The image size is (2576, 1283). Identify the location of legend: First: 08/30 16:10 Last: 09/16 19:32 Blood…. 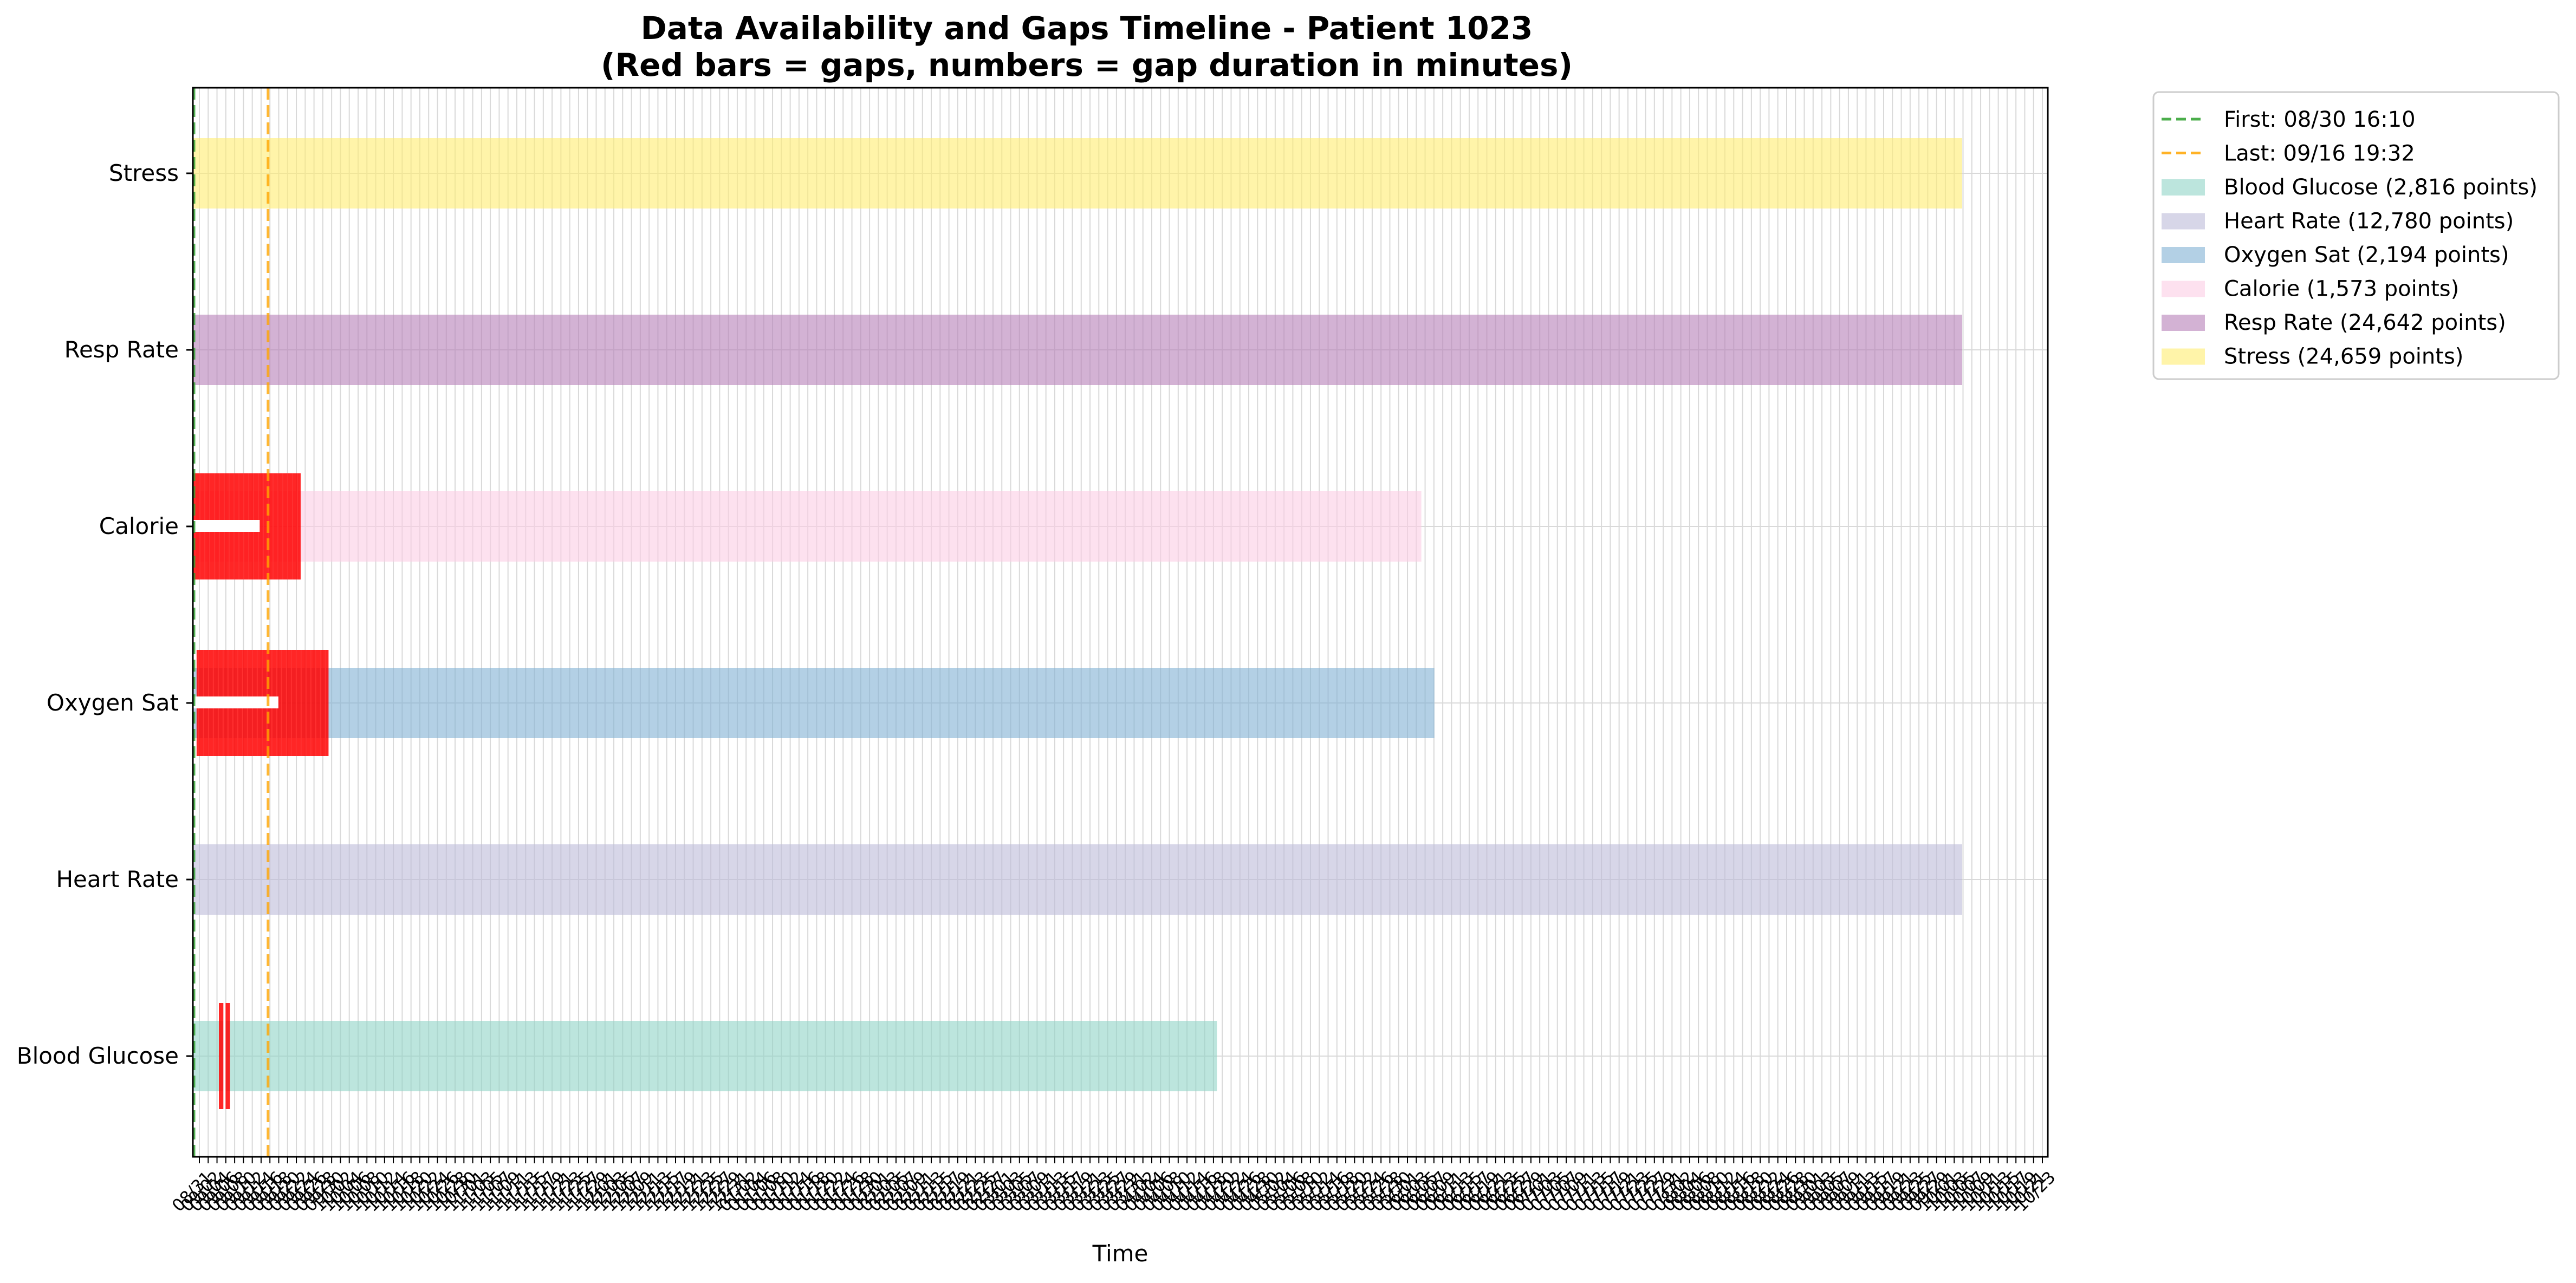
(2356, 235).